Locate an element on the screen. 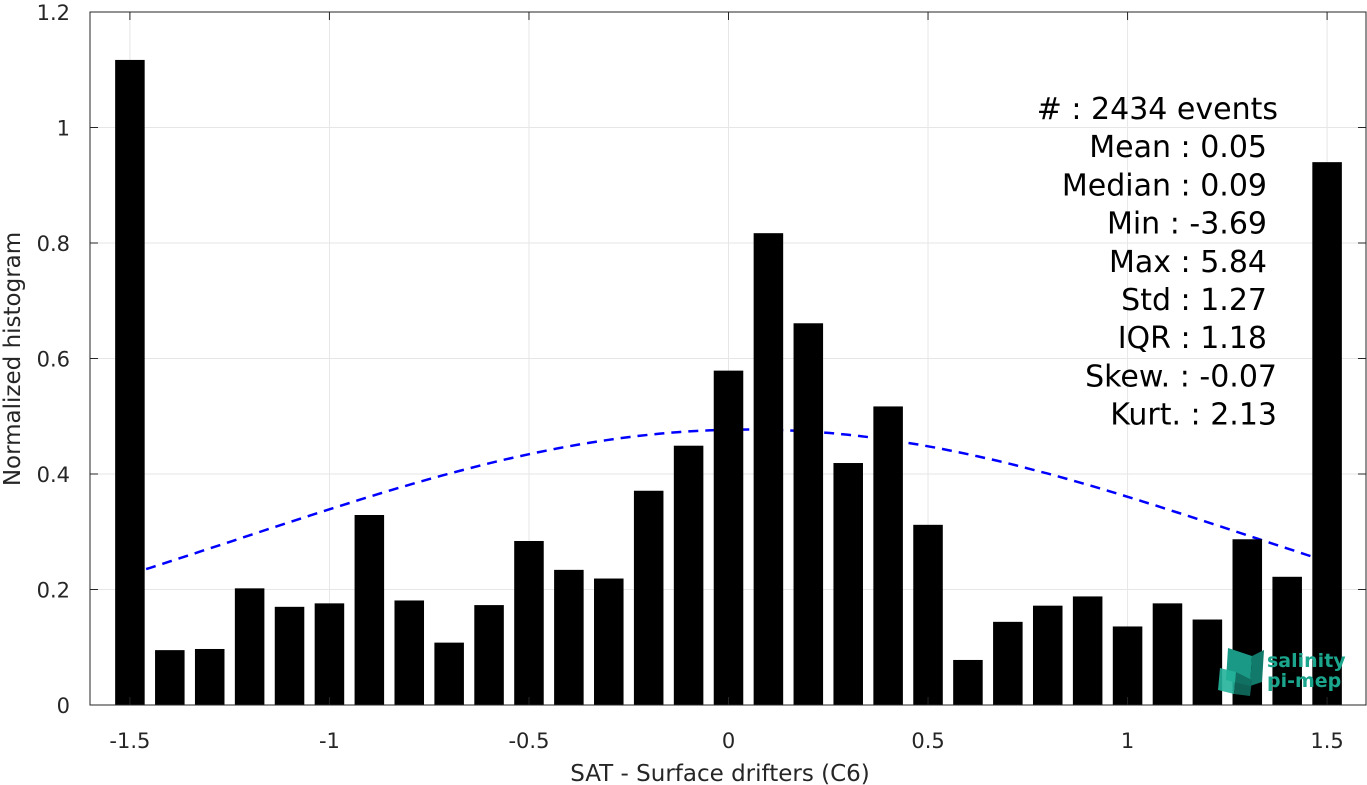  stat-line: IQR : 1.18 is located at coordinates (1192, 338).